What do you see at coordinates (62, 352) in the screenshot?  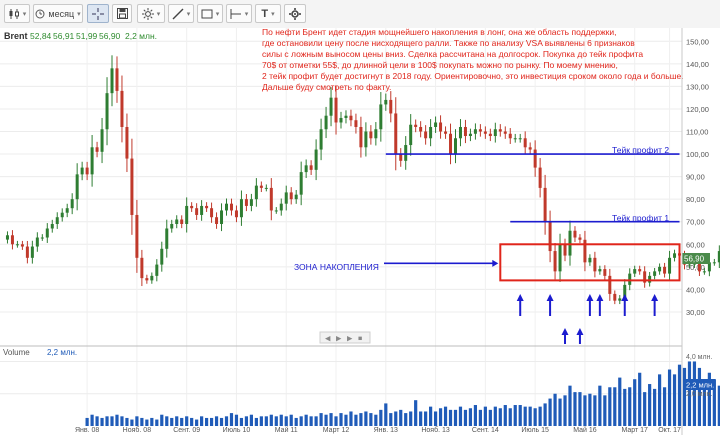 I see `volume-value: 2,2 млн.` at bounding box center [62, 352].